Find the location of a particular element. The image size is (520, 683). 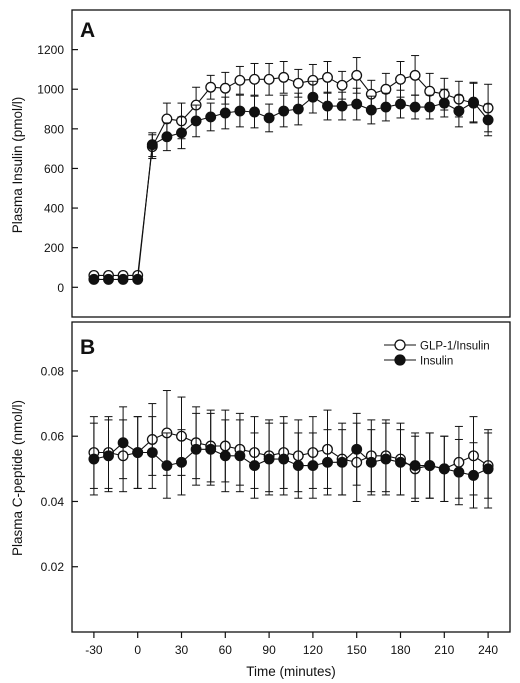

panel-a-y-axis-label: Plasma Insulin (pmol/l) is located at coordinates (17, 165).